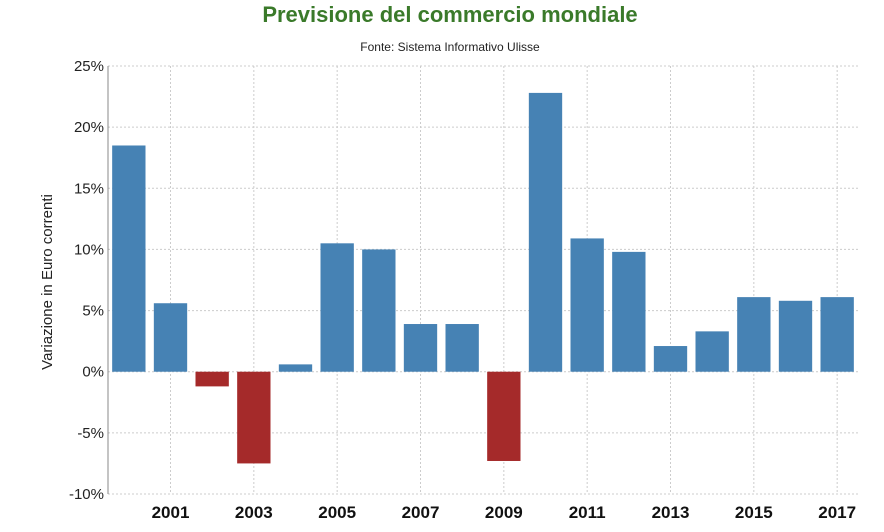 This screenshot has width=884, height=532. Describe the element at coordinates (212, 379) in the screenshot. I see `bar-2002` at that location.